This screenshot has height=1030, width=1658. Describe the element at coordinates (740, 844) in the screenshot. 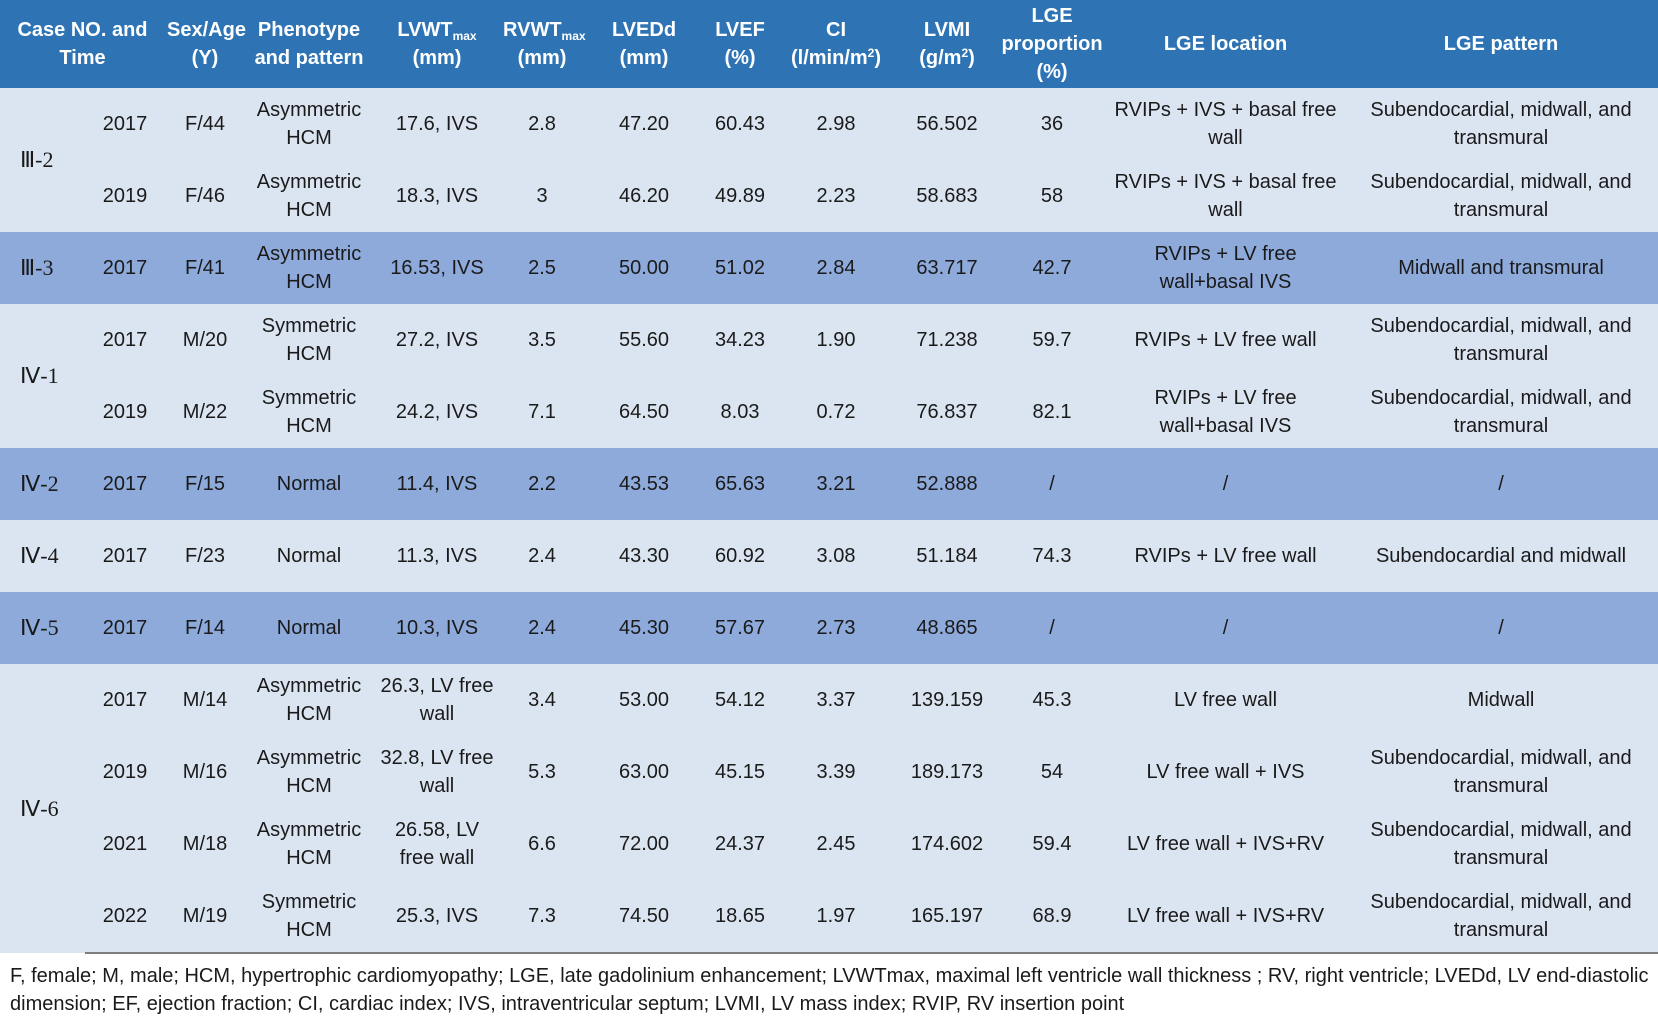

I see `lvef-cell: 24.37` at that location.